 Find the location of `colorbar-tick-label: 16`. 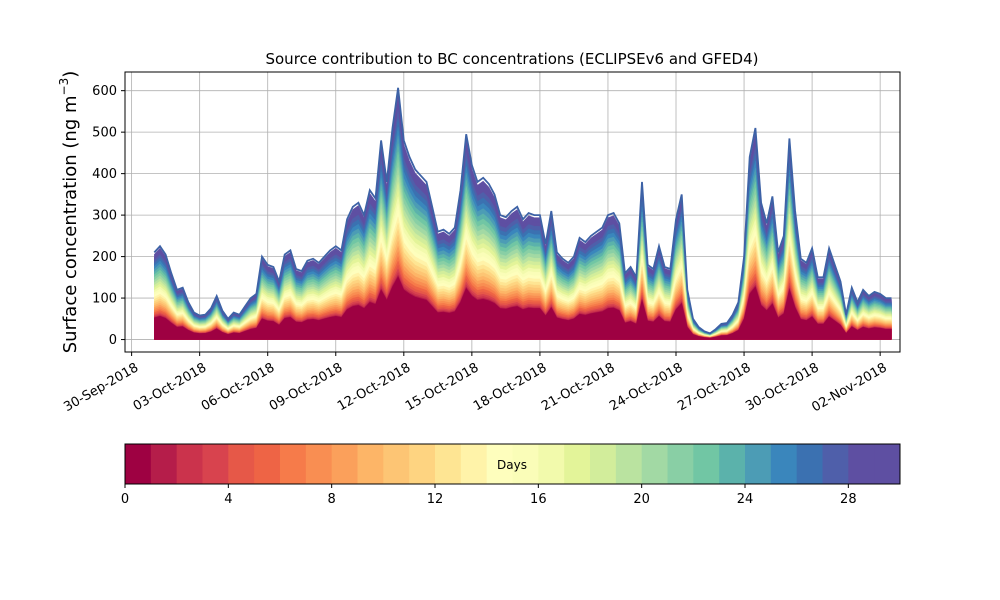

colorbar-tick-label: 16 is located at coordinates (538, 499).